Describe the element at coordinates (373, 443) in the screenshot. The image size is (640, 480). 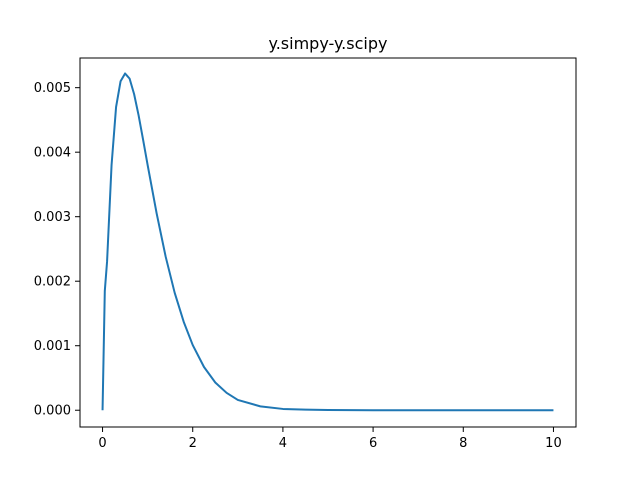
I see `x-tick-label-3: 6` at that location.